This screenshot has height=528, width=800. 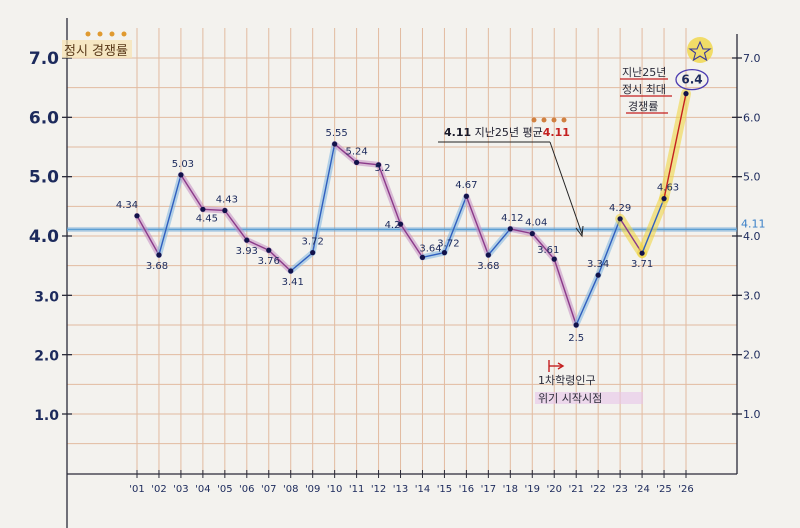 I want to click on x-tick-label: '14, so click(x=422, y=489).